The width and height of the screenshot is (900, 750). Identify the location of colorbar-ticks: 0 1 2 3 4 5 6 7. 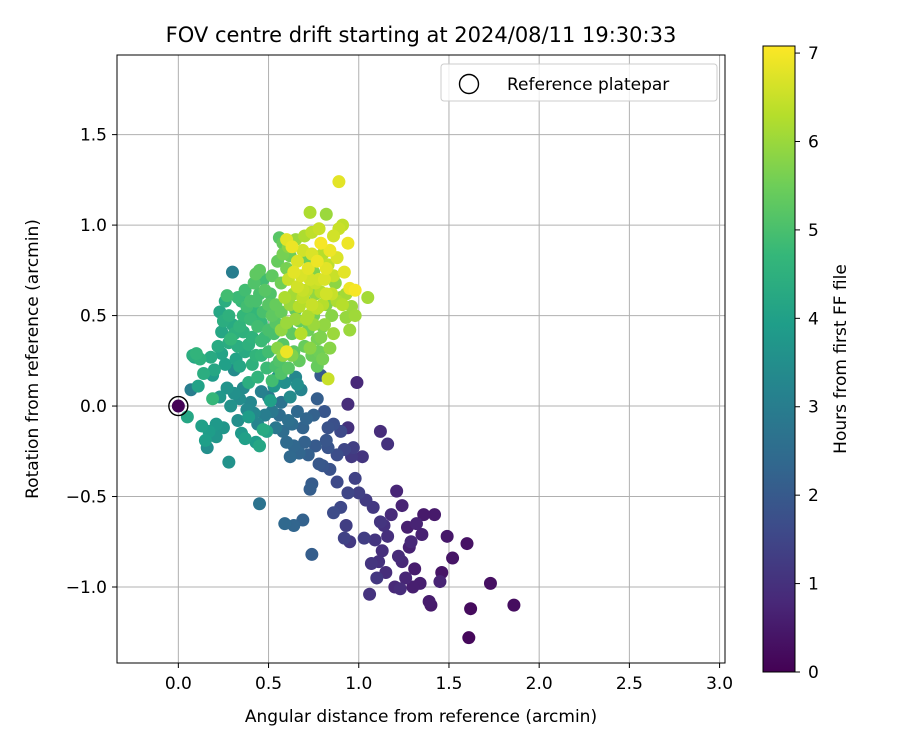
(807, 363).